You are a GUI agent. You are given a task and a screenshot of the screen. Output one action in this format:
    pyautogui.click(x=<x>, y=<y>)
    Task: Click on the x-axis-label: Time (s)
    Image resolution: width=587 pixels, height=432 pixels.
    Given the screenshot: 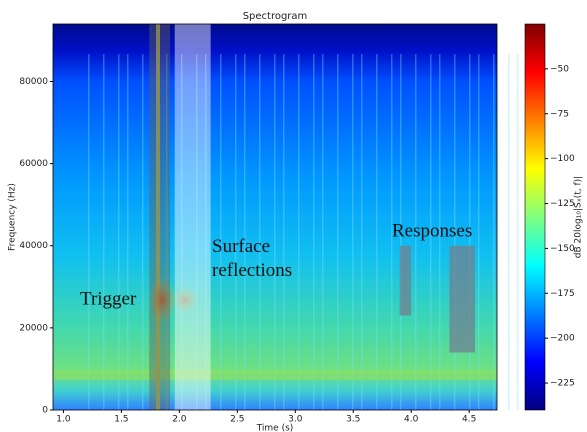 What is the action you would take?
    pyautogui.click(x=275, y=428)
    